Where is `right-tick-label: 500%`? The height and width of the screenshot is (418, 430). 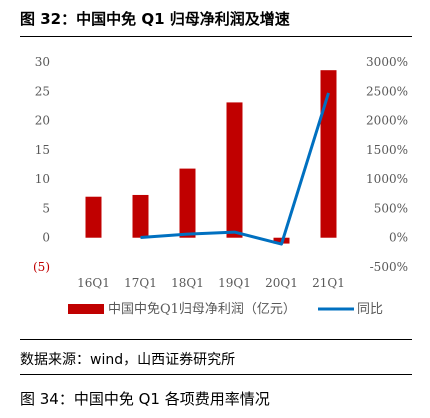
right-tick-label: 500% is located at coordinates (391, 208).